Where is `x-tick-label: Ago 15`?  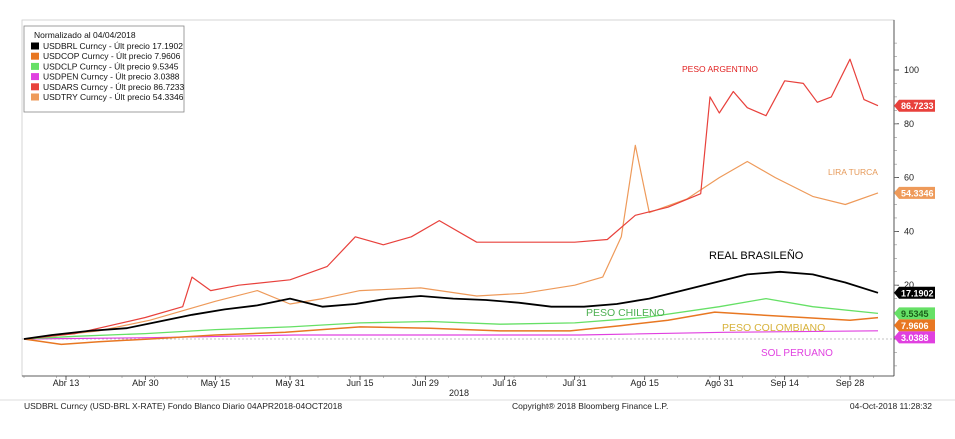 x-tick-label: Ago 15 is located at coordinates (644, 383).